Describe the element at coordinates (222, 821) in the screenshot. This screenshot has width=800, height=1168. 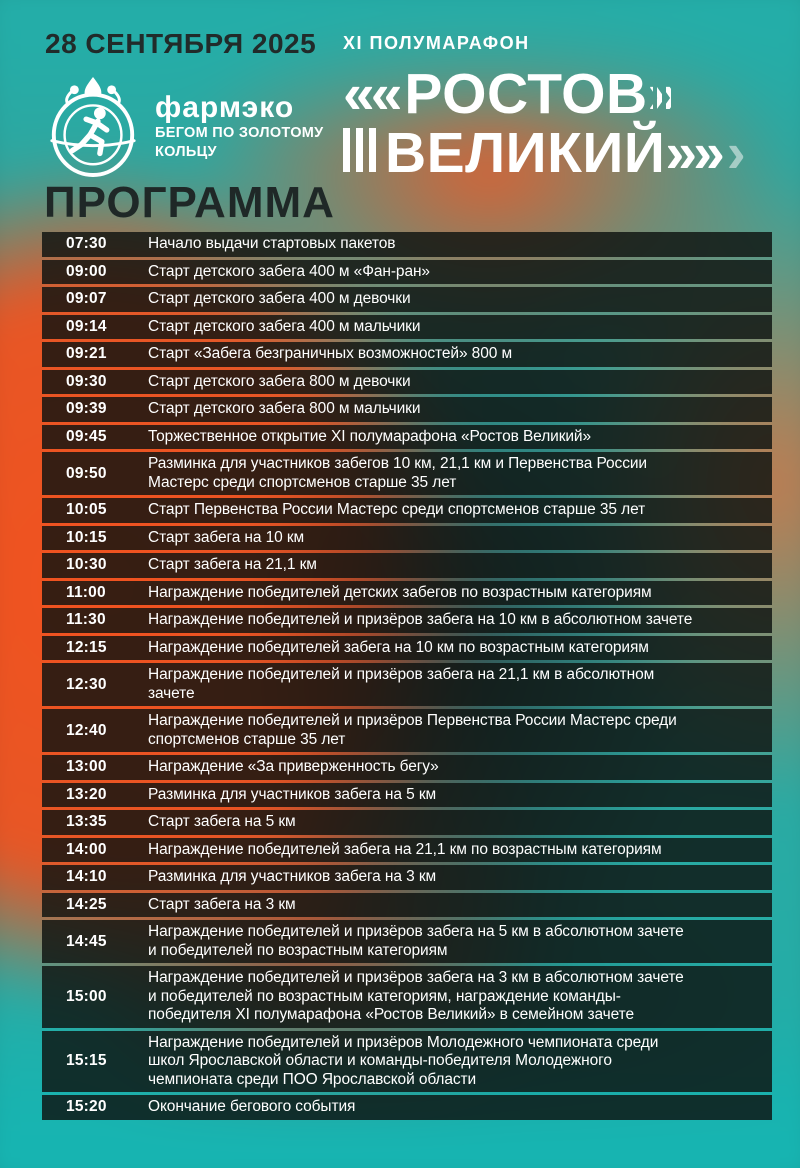
I see `event-description: Старт забега на 5 км` at that location.